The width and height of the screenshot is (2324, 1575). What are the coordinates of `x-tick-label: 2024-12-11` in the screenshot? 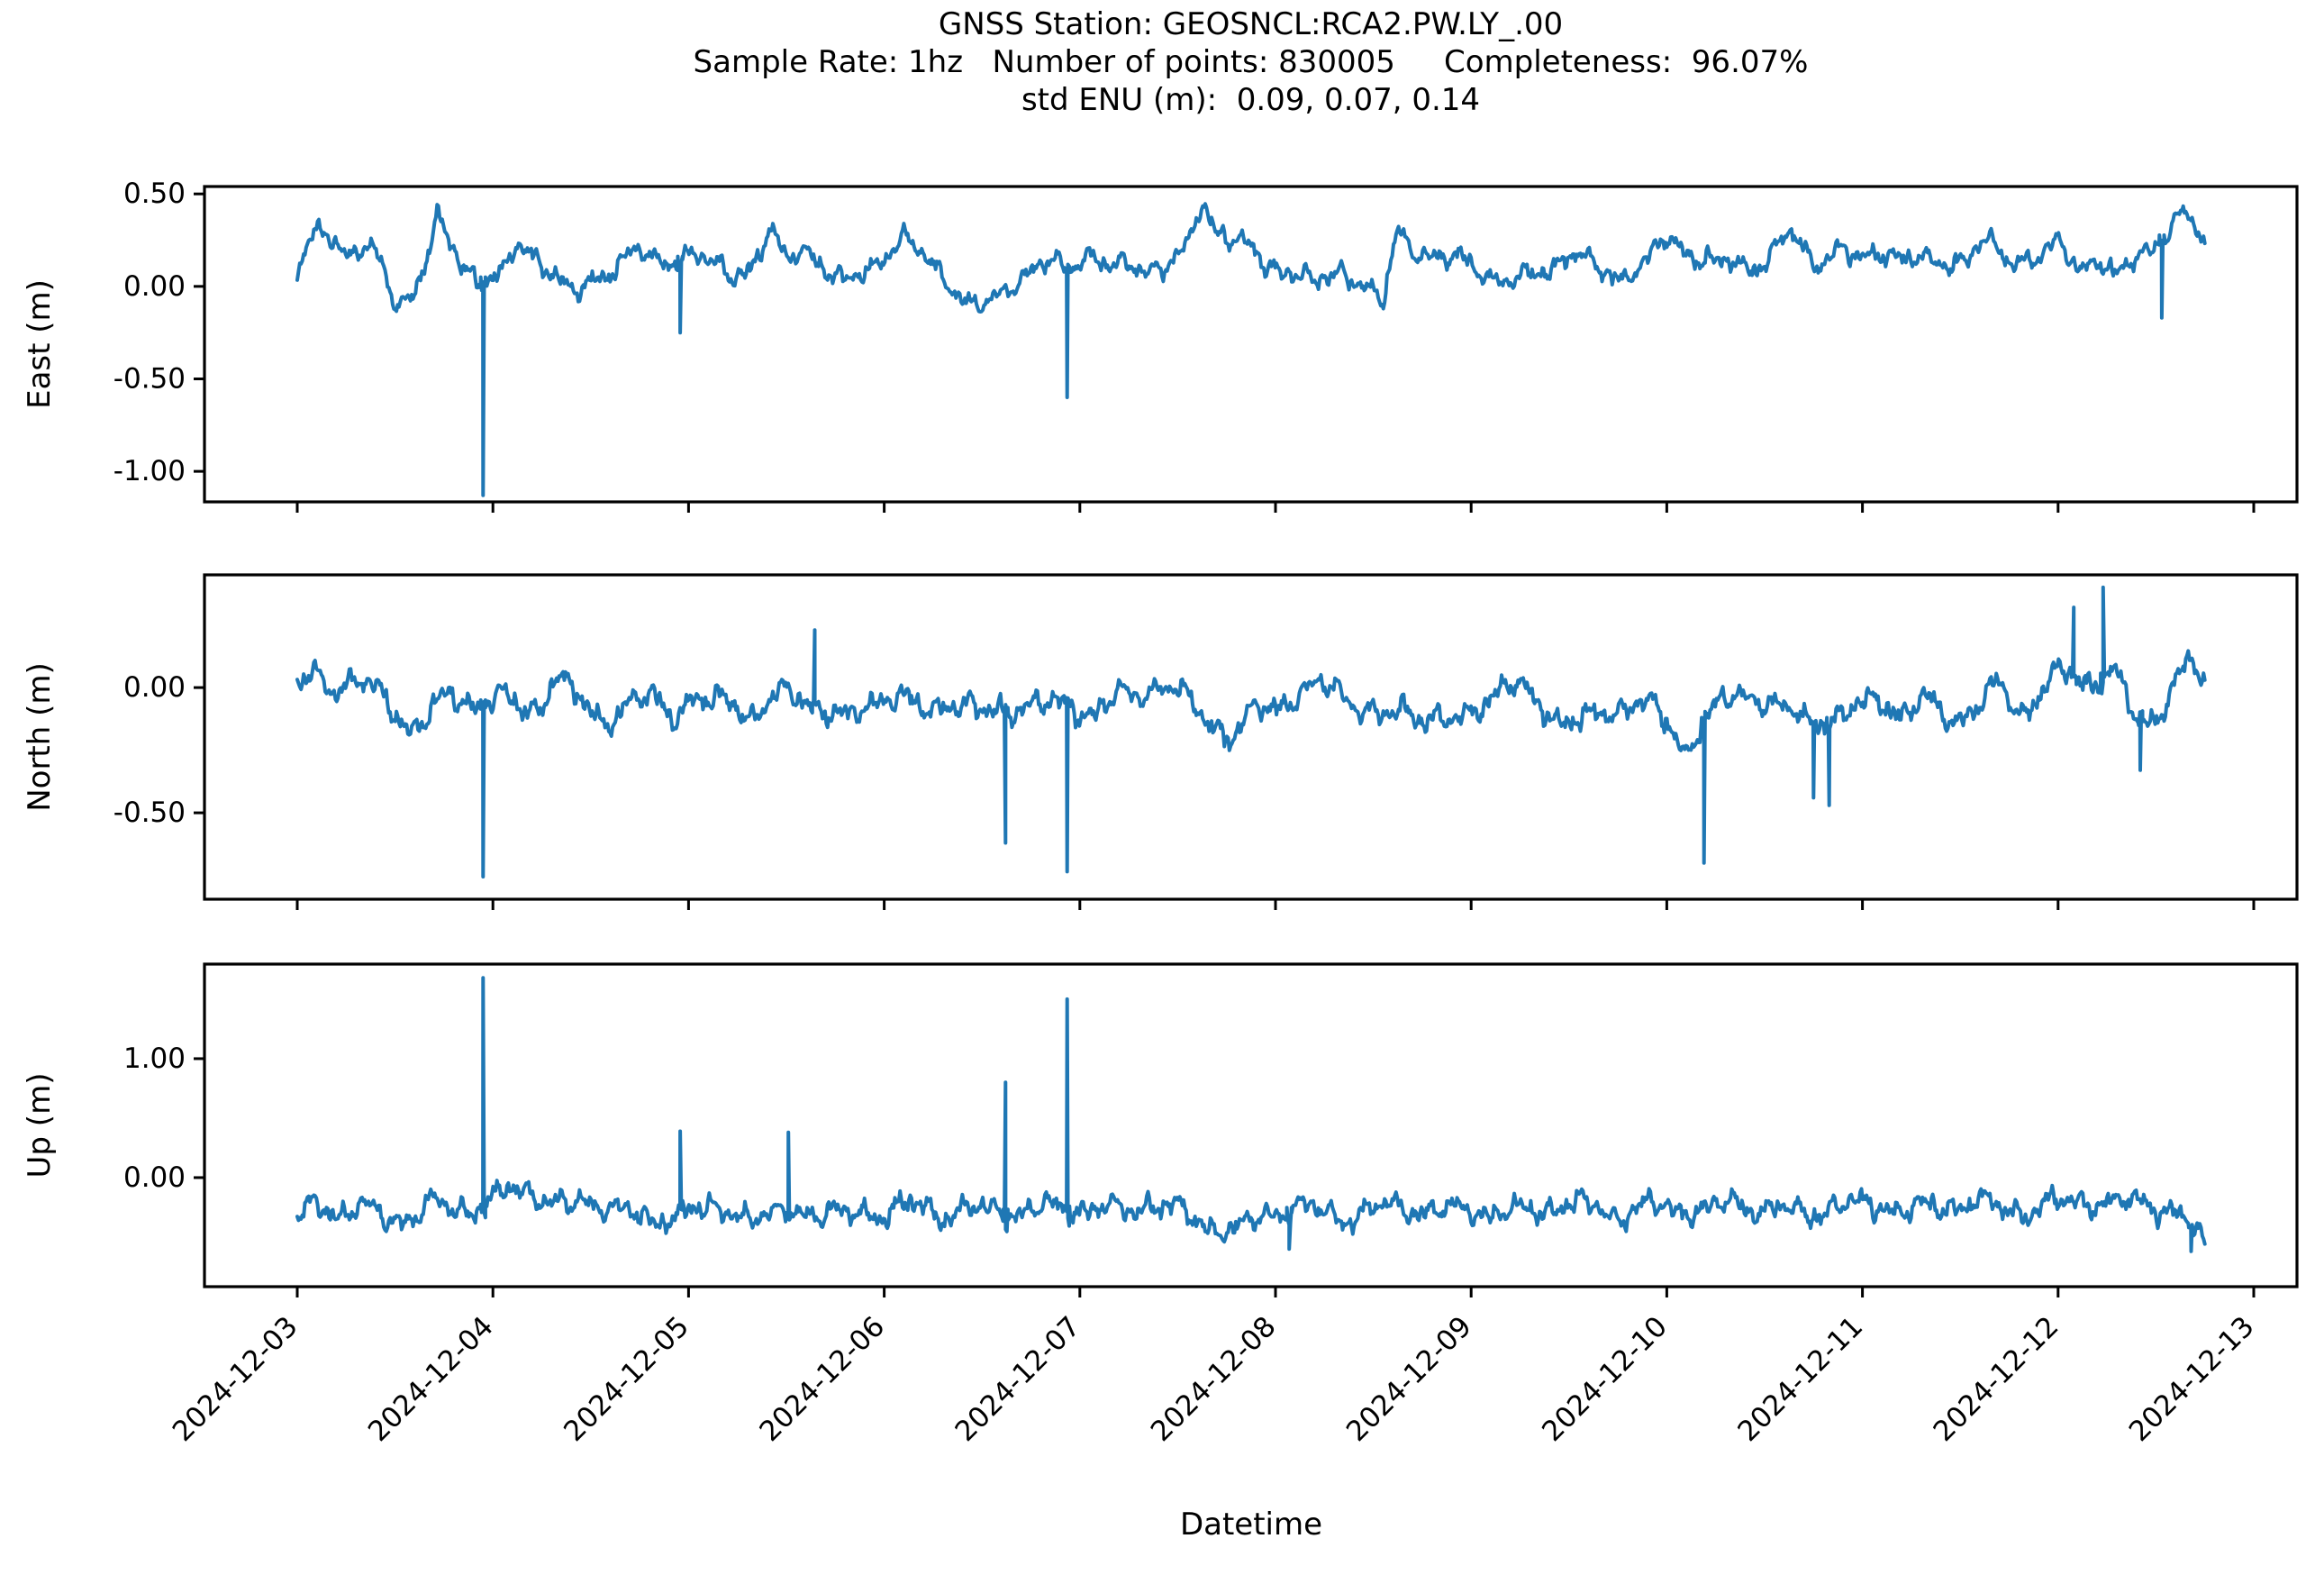 It's located at (1800, 1379).